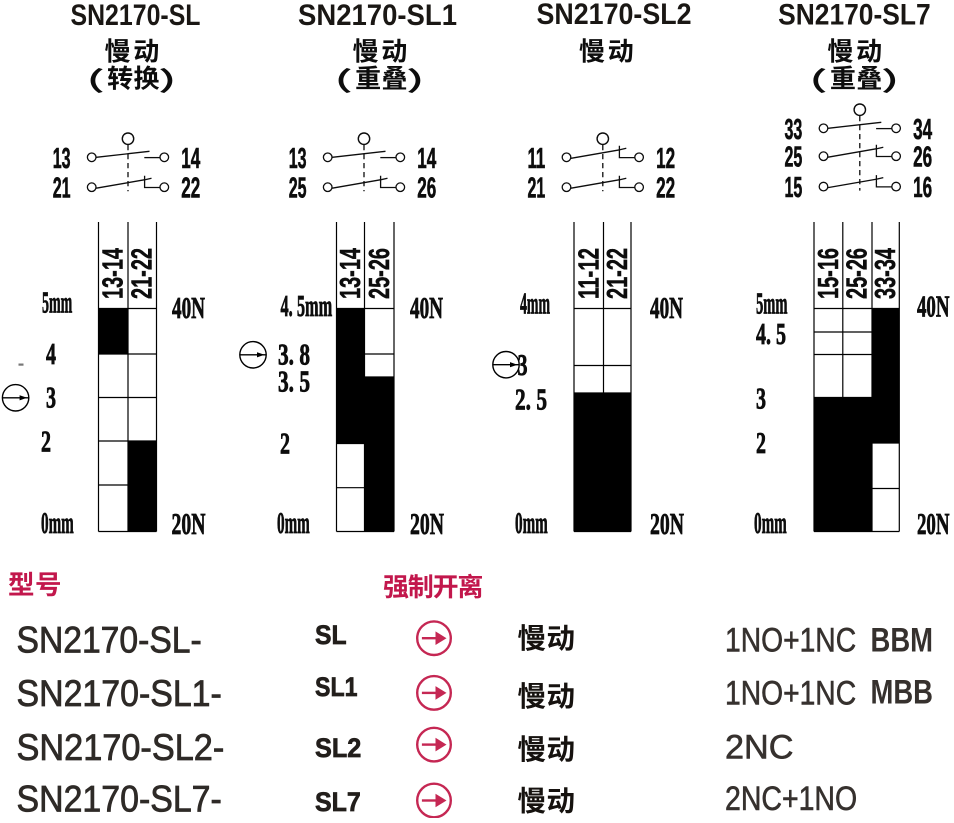  I want to click on svg-text: 3. 8, so click(294, 354).